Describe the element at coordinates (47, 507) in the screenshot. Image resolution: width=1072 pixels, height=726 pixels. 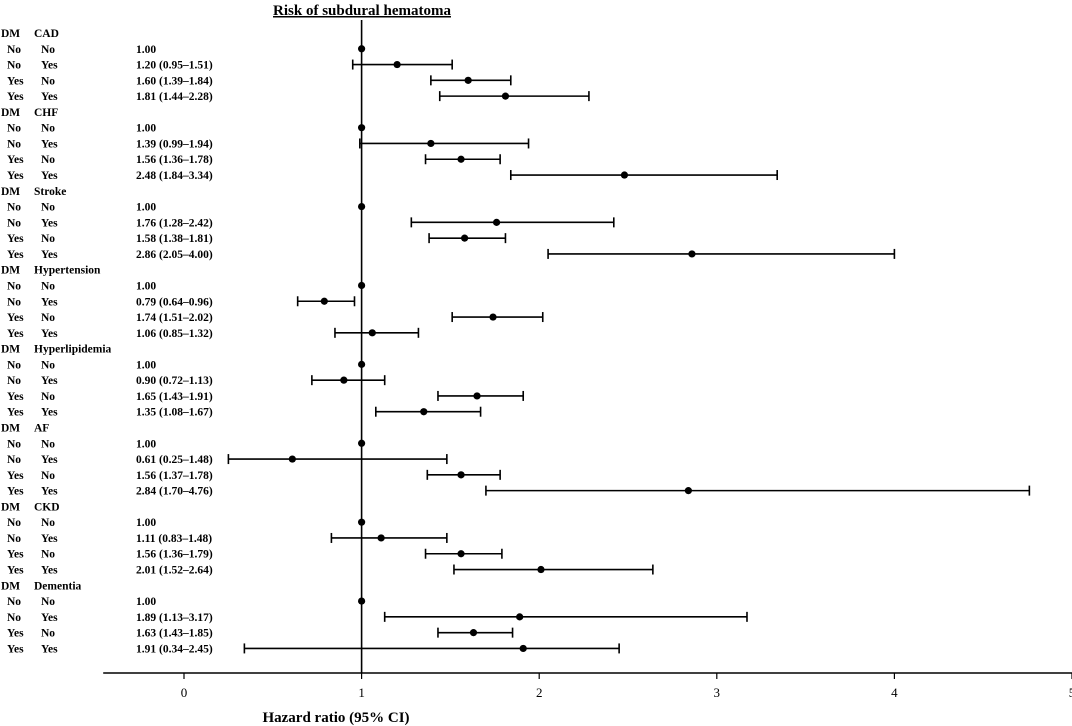
I see `group-header: CKD` at that location.